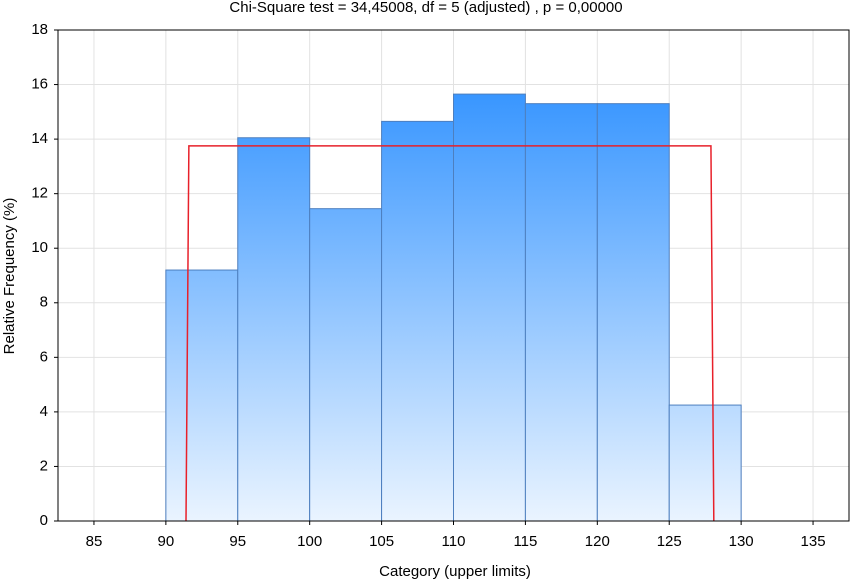  What do you see at coordinates (597, 541) in the screenshot?
I see `x-tick-label: 120` at bounding box center [597, 541].